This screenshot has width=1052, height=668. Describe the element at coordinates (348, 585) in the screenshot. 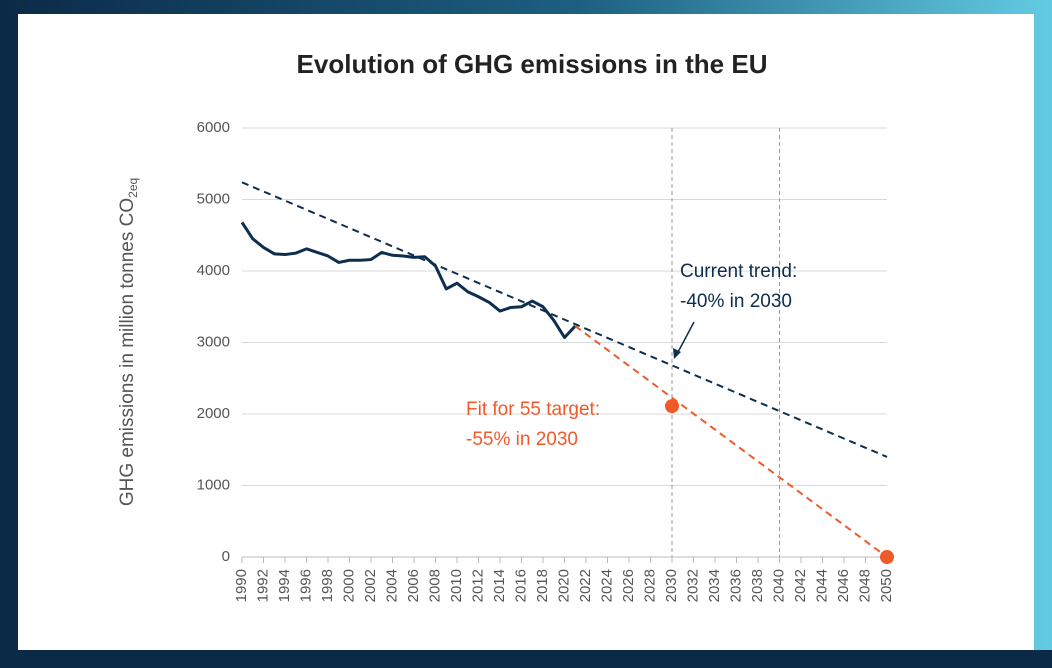

I see `x-tick-label: 2000` at that location.